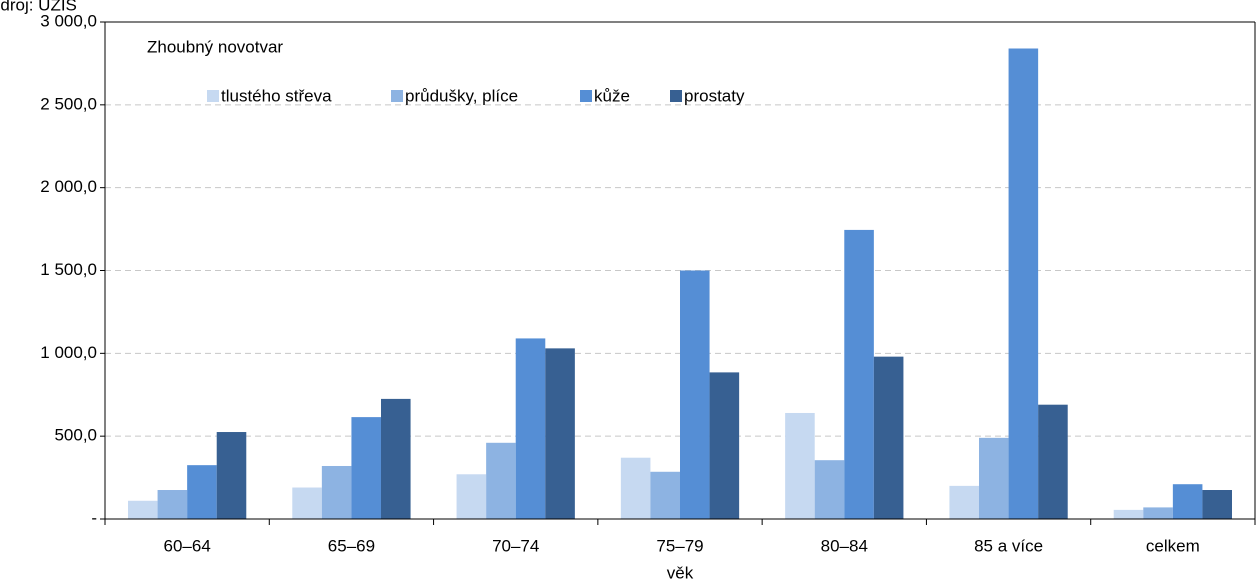 The height and width of the screenshot is (584, 1257). Describe the element at coordinates (215, 46) in the screenshot. I see `legend-title: Zhoubný novotvar` at that location.